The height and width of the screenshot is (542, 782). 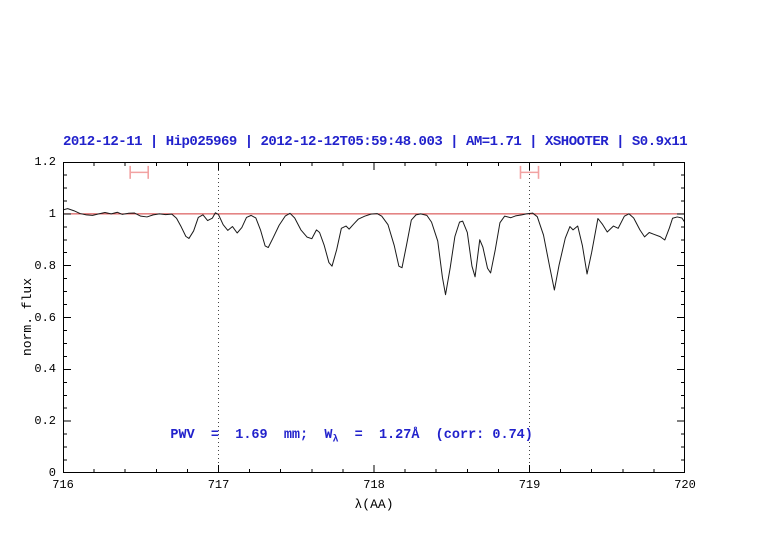 What do you see at coordinates (218, 485) in the screenshot?
I see `x-tick-label: 717` at bounding box center [218, 485].